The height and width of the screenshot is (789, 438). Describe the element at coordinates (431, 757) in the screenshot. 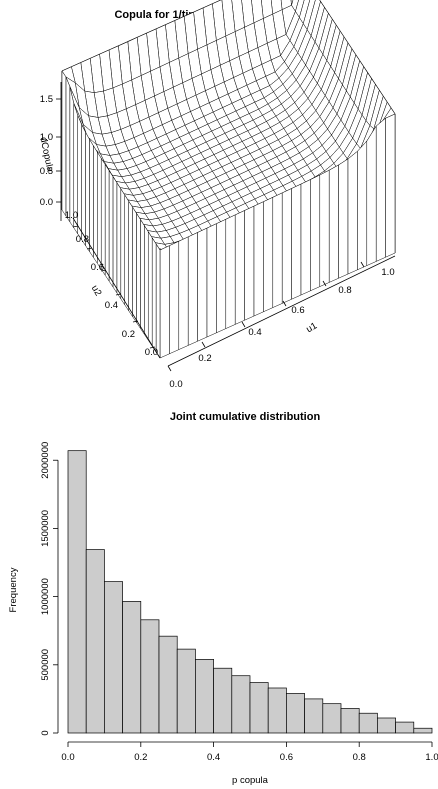

I see `x-tick-label: 1.0` at that location.